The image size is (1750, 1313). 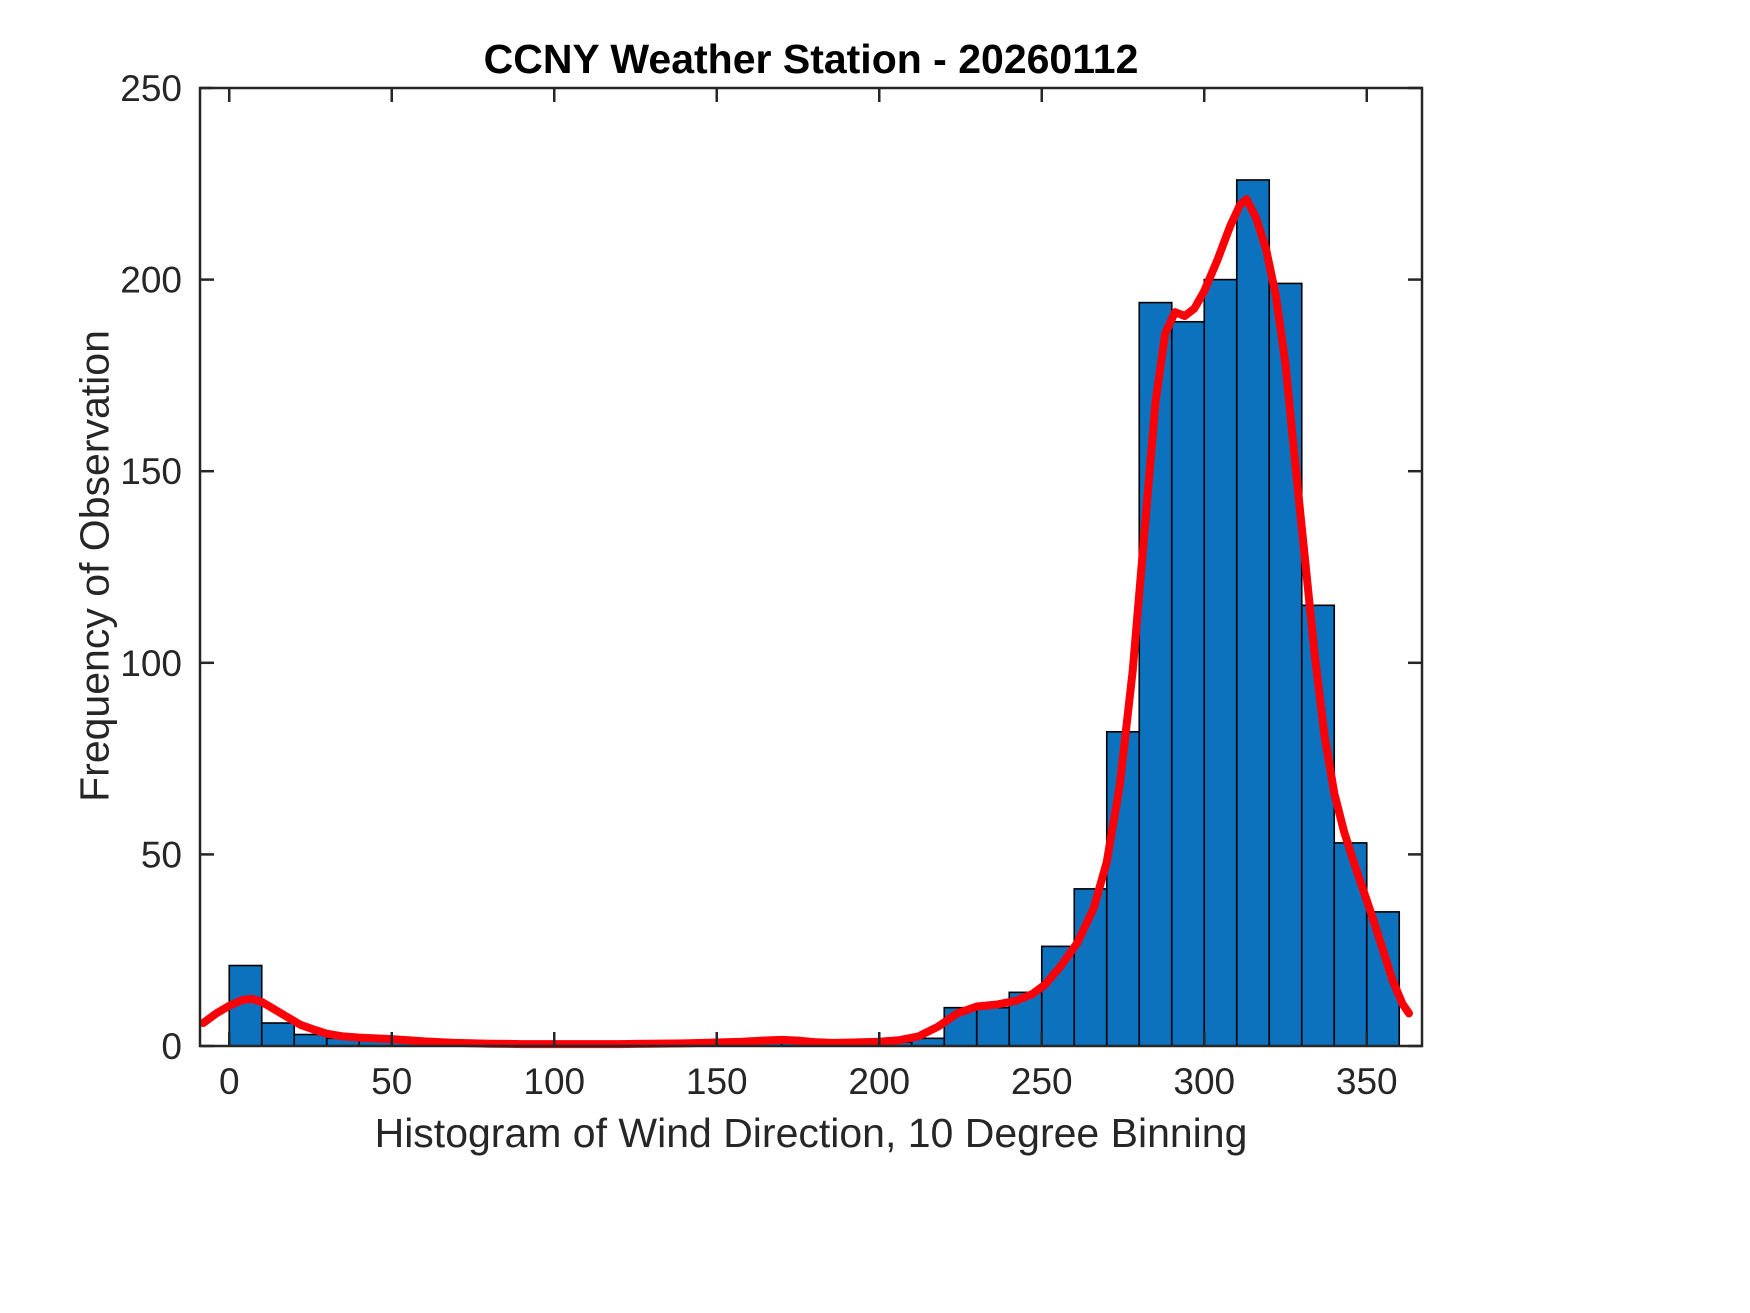 I want to click on x-tick-label: 350, so click(x=1367, y=1081).